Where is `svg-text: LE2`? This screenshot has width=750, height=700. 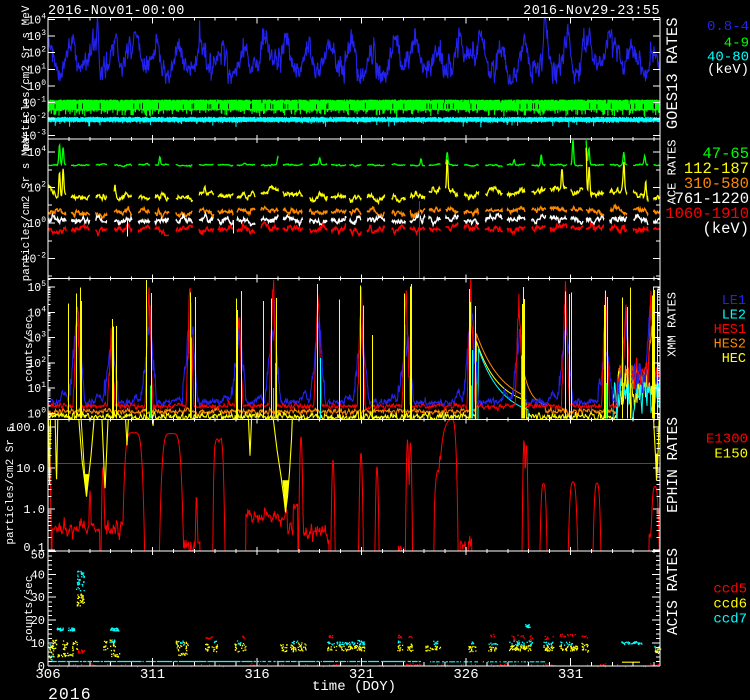
svg-text: LE2 is located at coordinates (734, 316).